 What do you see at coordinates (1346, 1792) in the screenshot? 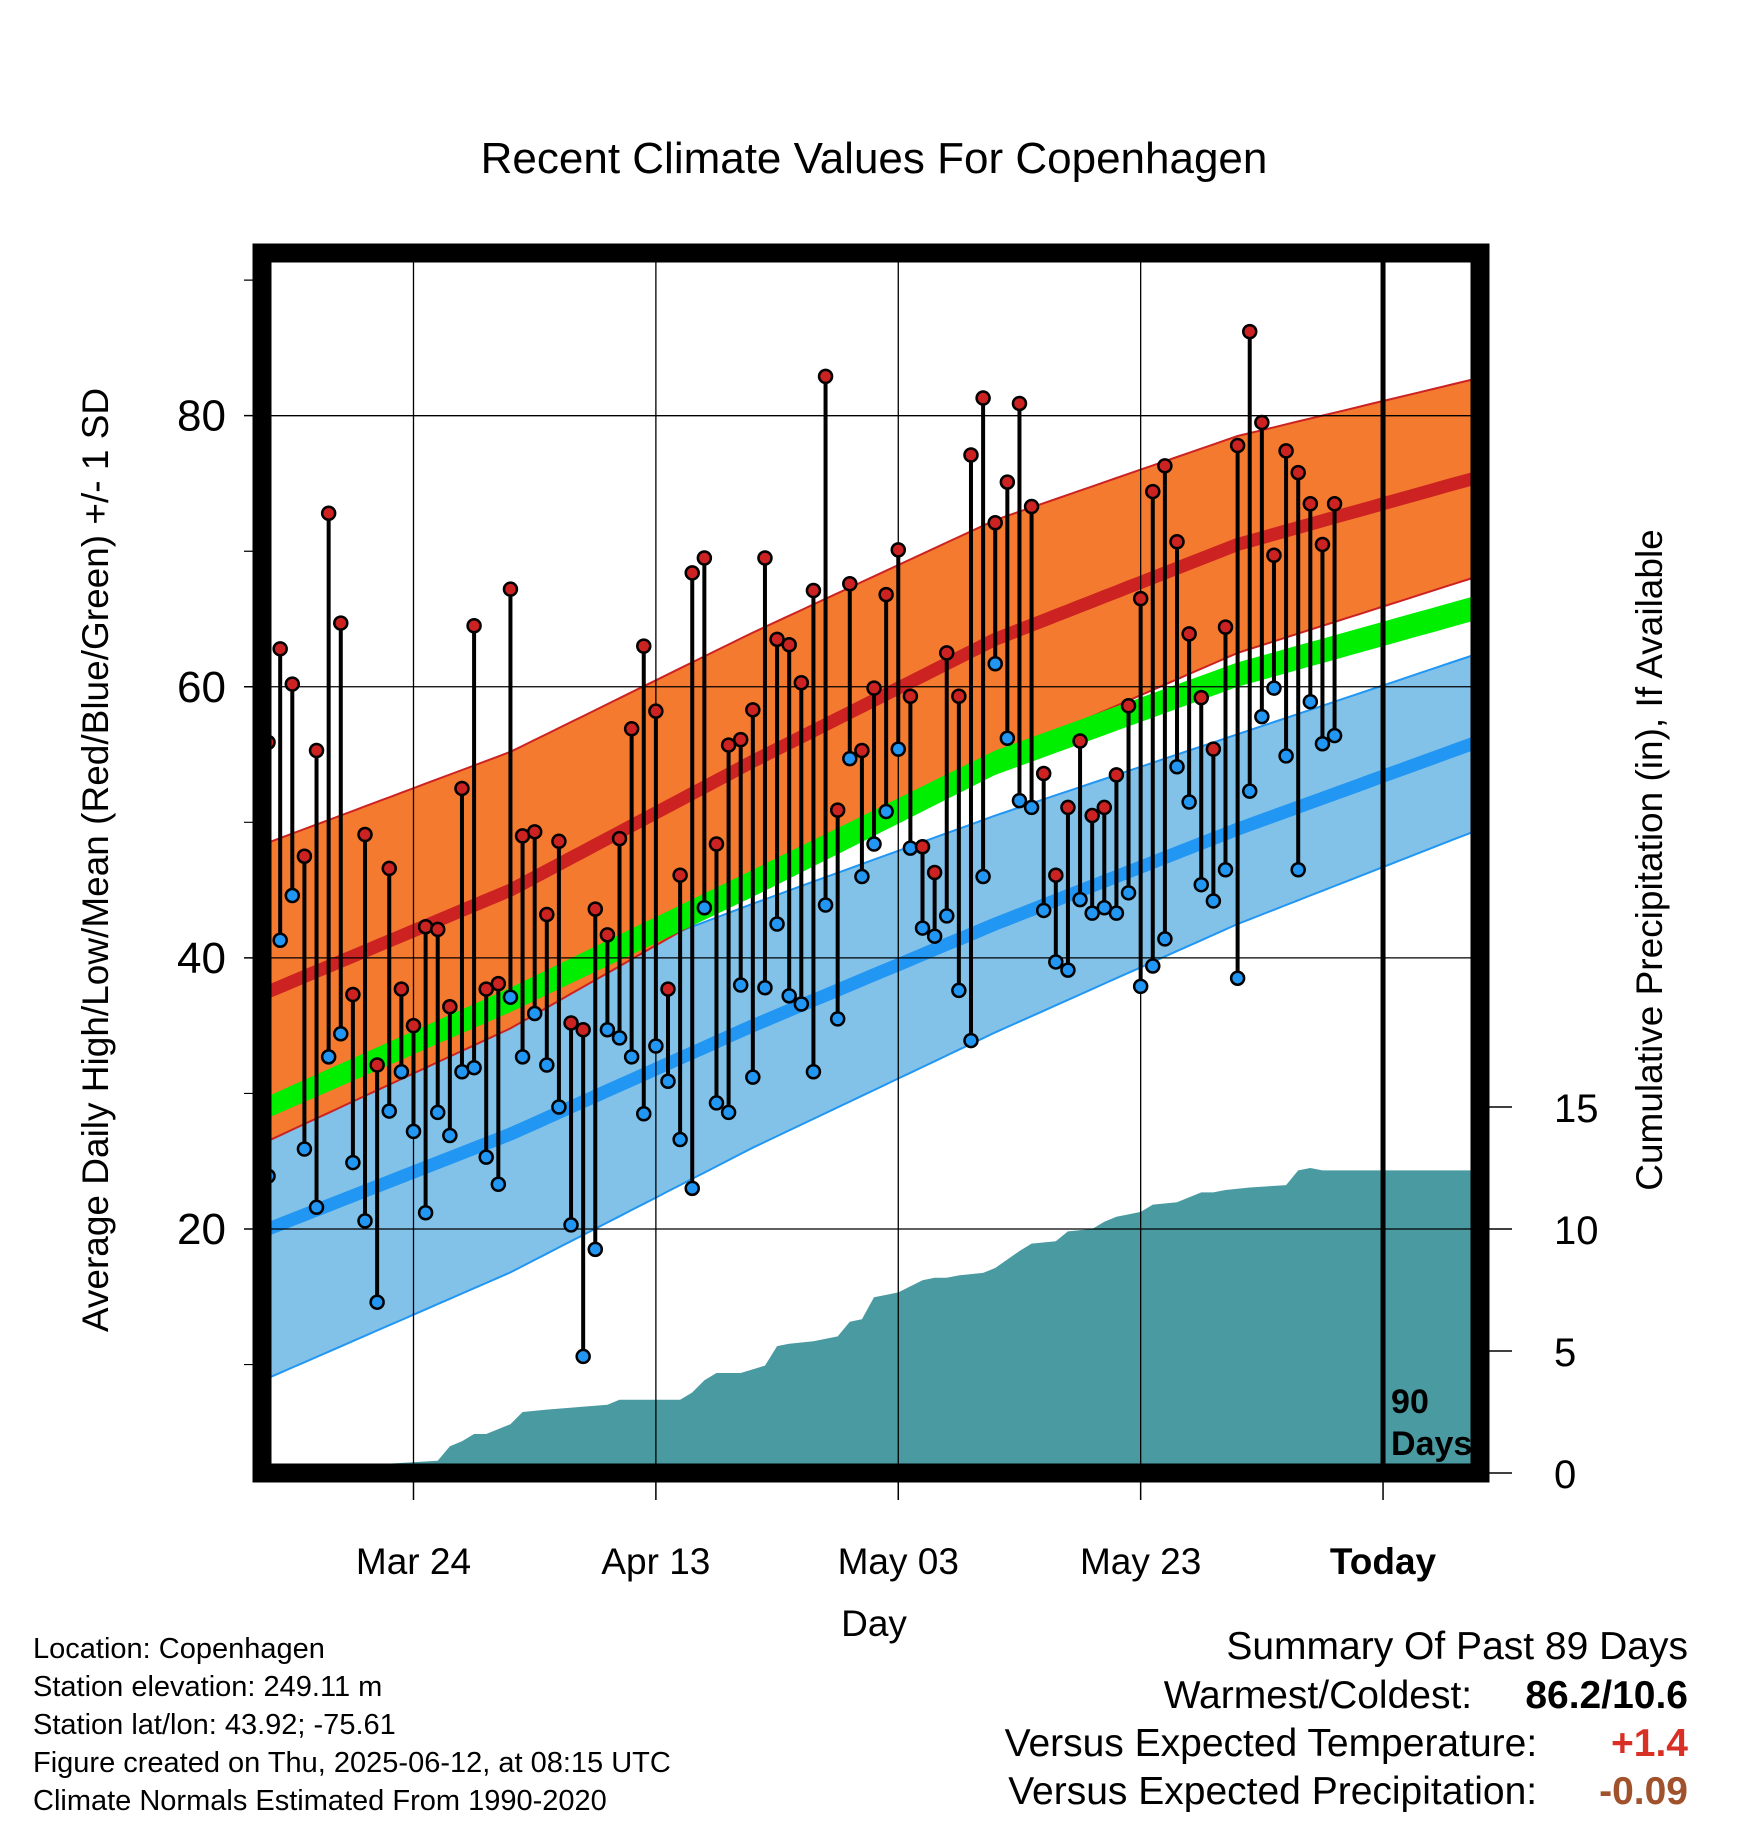
I see `precip-departure-row: Versus Expected Precipitation: -0.09` at bounding box center [1346, 1792].